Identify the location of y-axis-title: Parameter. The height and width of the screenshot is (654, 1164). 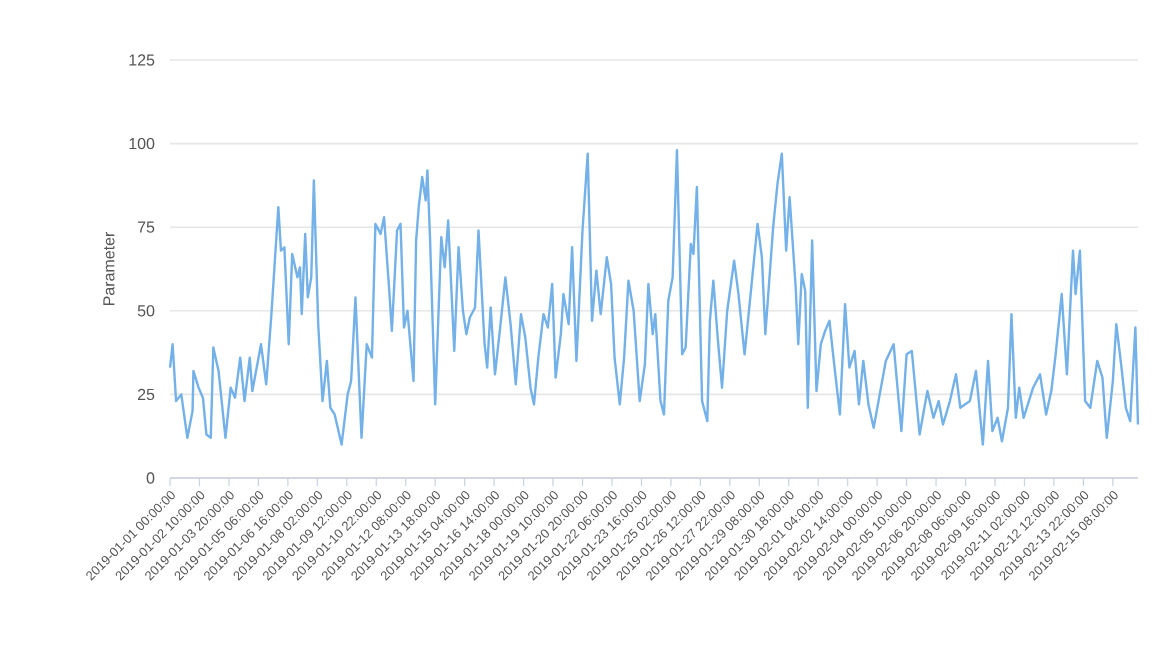
(109, 268).